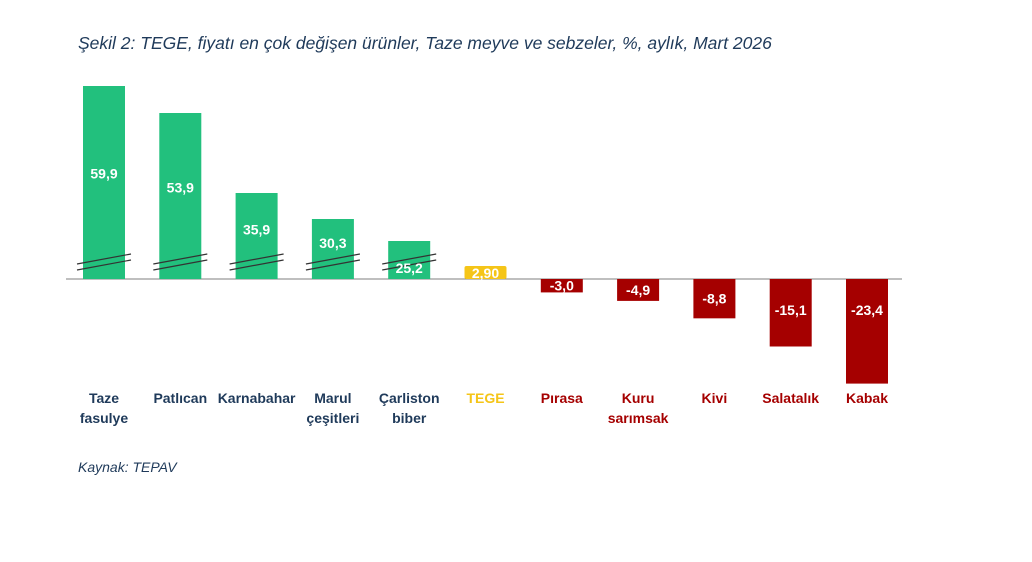 This screenshot has height=562, width=1032. Describe the element at coordinates (638, 418) in the screenshot. I see `category-label: sarımsak` at that location.